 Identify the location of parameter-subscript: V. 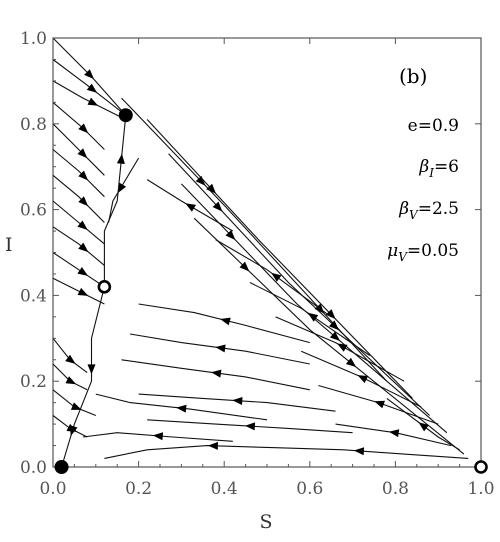
(403, 257).